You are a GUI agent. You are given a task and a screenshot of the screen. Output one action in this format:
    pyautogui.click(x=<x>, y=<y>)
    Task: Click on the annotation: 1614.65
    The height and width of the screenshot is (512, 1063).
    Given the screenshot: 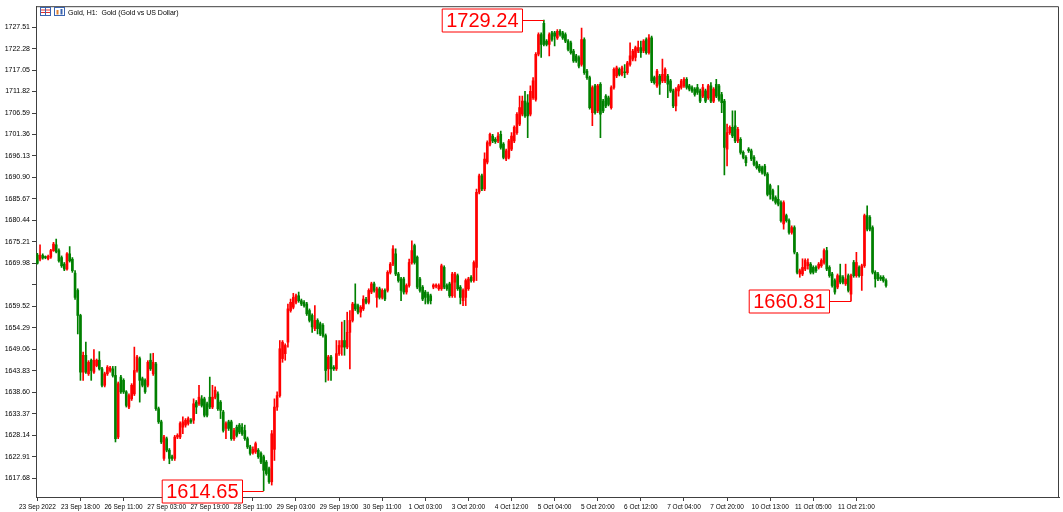 What is the action you would take?
    pyautogui.click(x=202, y=491)
    